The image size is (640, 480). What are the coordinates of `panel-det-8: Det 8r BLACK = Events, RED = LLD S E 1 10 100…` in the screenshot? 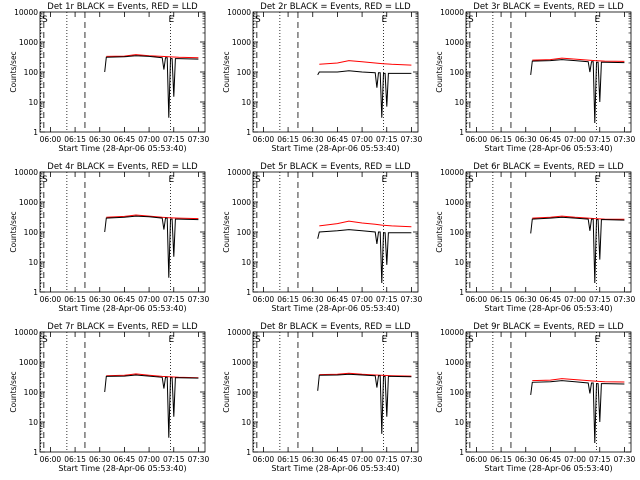 It's located at (322, 397).